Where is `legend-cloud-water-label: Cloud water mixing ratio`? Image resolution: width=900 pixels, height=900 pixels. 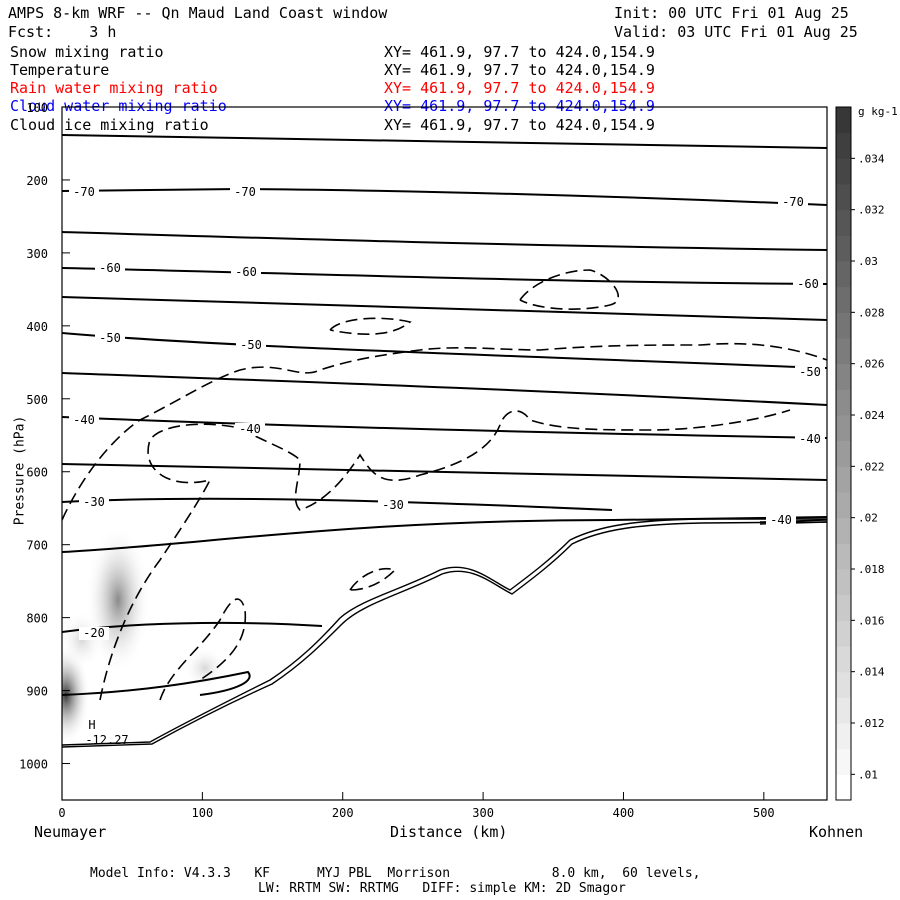
legend-cloud-water-label: Cloud water mixing ratio is located at coordinates (118, 106).